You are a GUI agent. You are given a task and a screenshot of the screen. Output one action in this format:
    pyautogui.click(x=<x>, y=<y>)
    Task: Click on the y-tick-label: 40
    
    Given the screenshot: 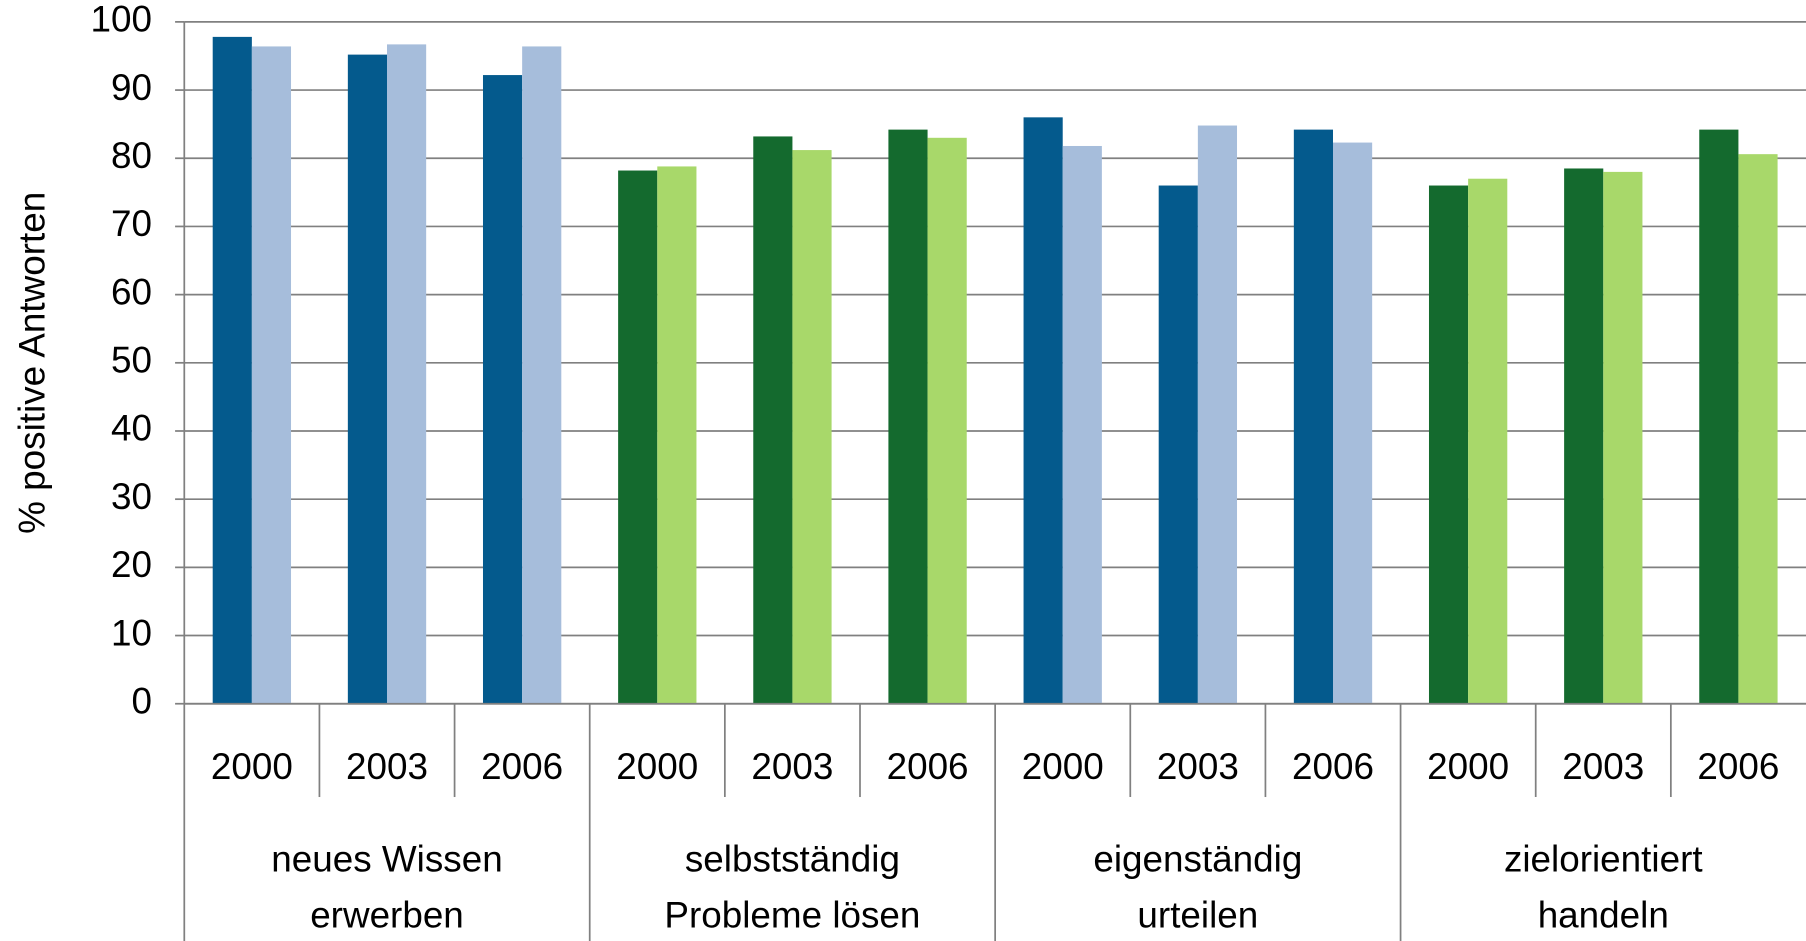 What is the action you would take?
    pyautogui.click(x=131, y=428)
    